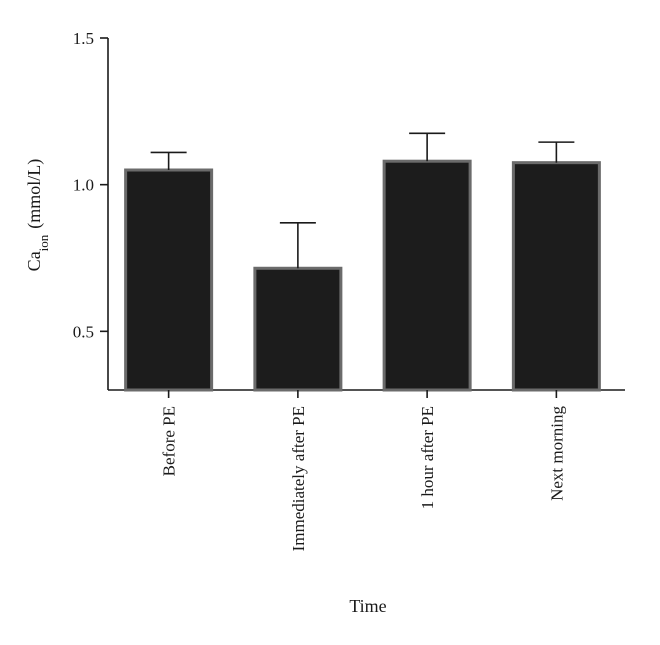  I want to click on y-axis-title-subscript: ion, so click(43, 242).